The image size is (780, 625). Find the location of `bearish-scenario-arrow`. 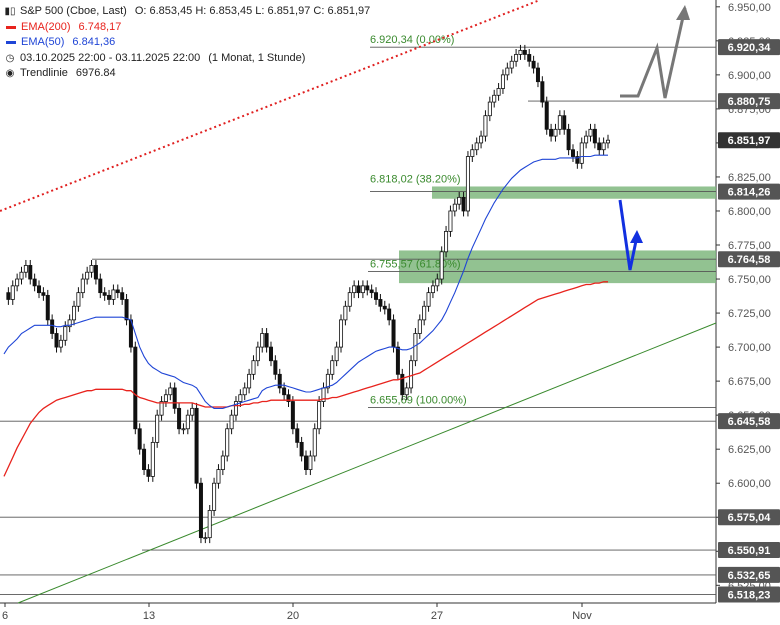

bearish-scenario-arrow is located at coordinates (628, 235).